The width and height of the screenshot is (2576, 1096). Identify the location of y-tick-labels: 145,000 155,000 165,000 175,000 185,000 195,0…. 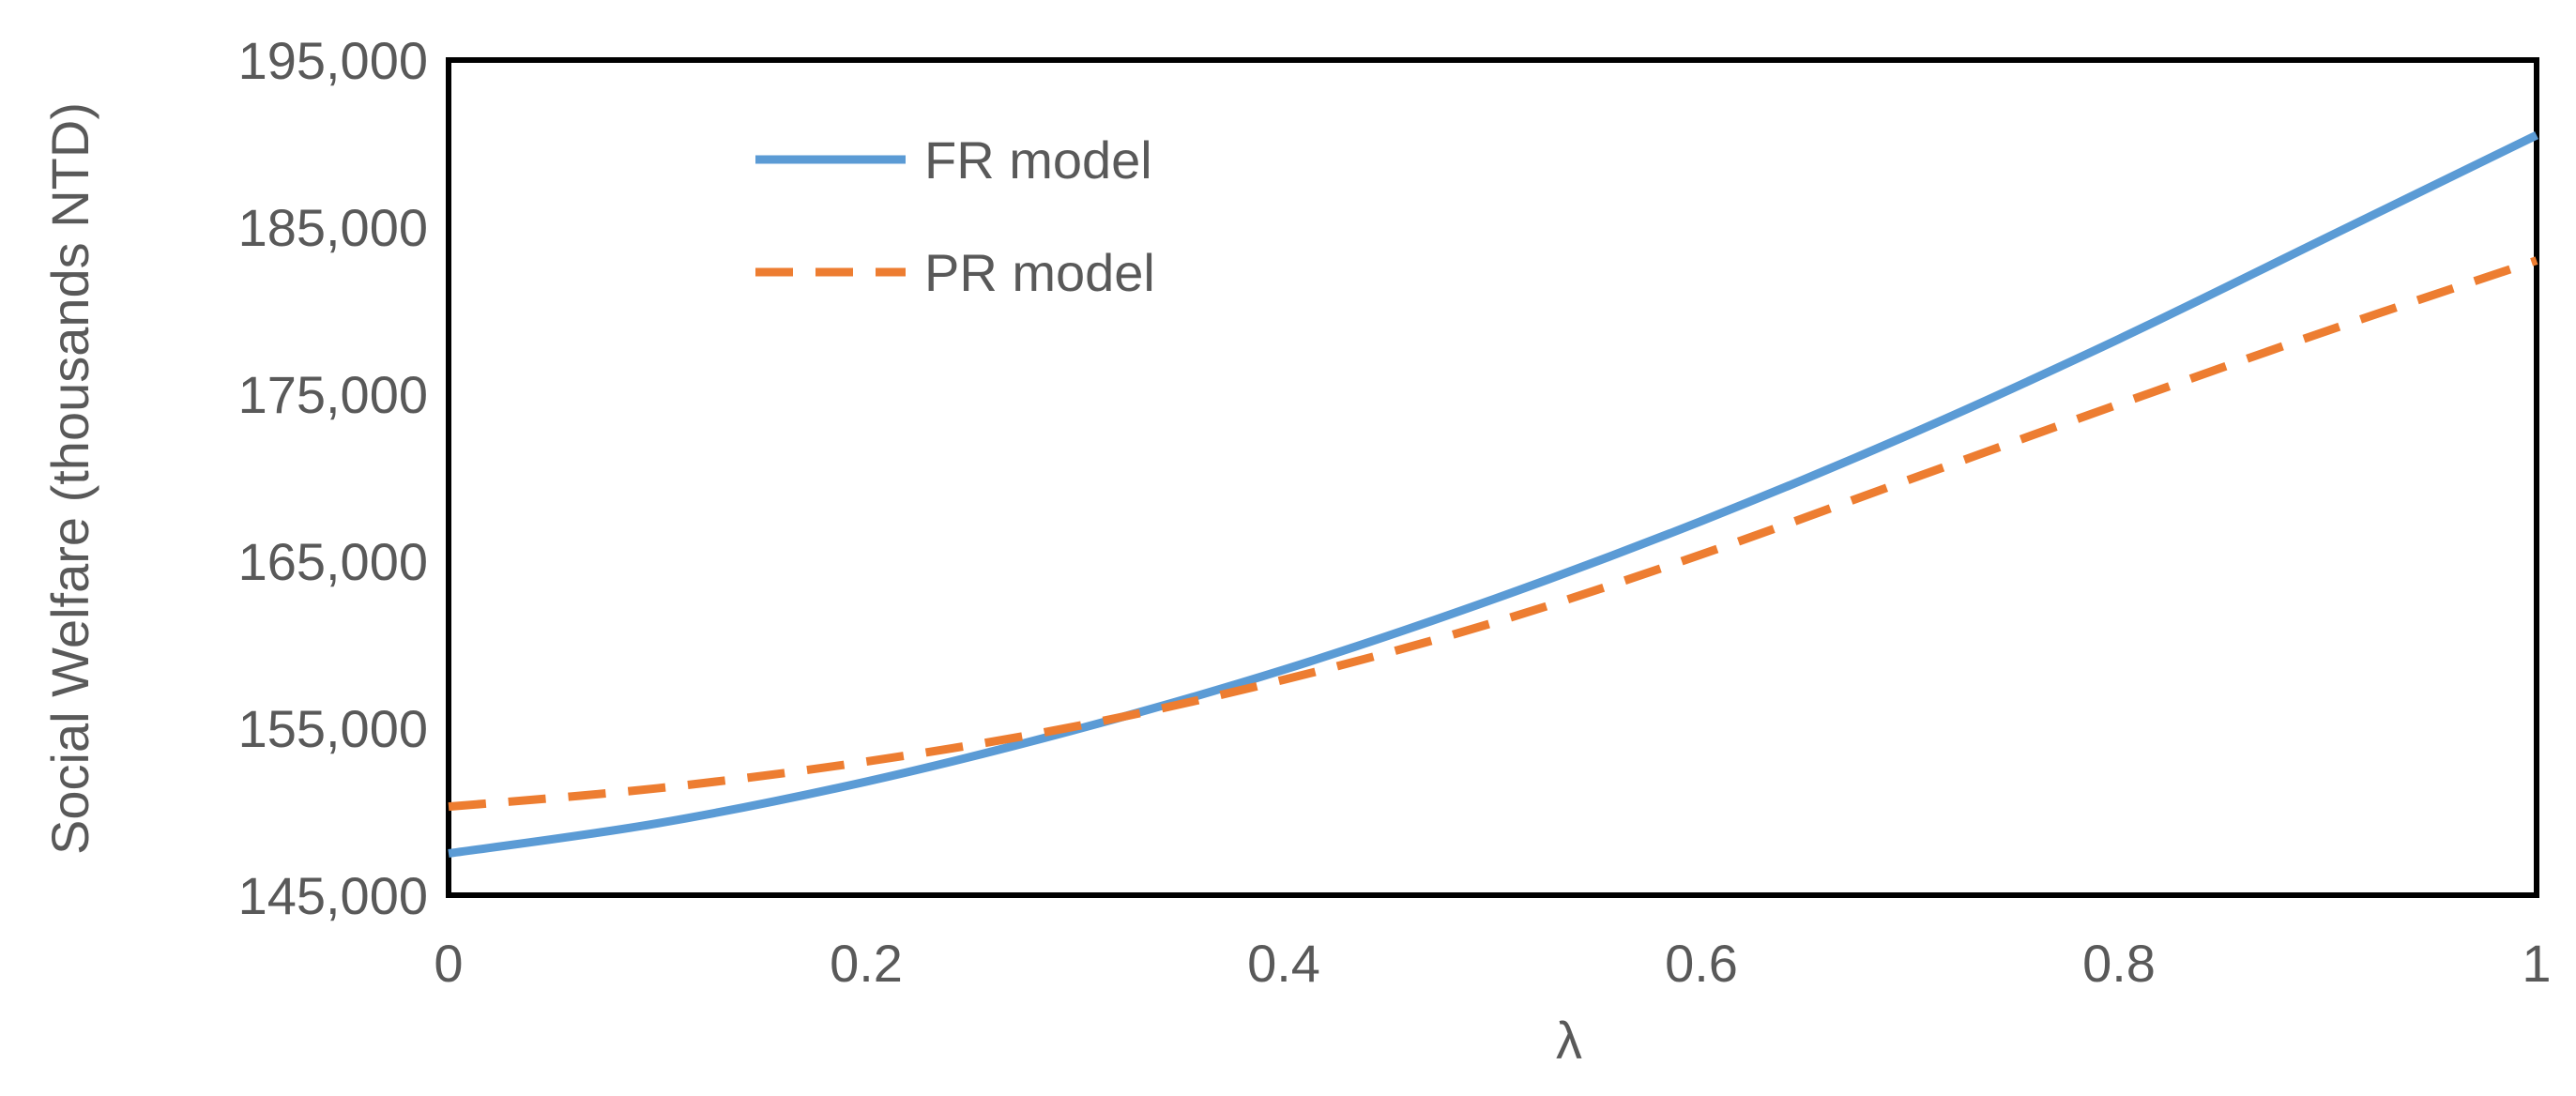
(333, 478).